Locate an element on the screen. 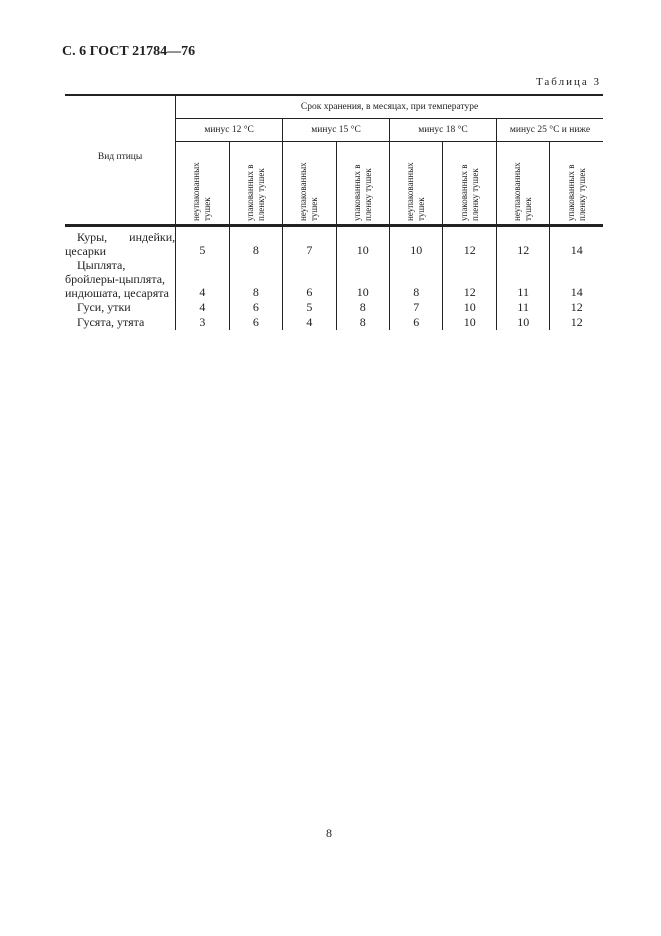 The height and width of the screenshot is (936, 661). value-cell: 3 is located at coordinates (202, 322).